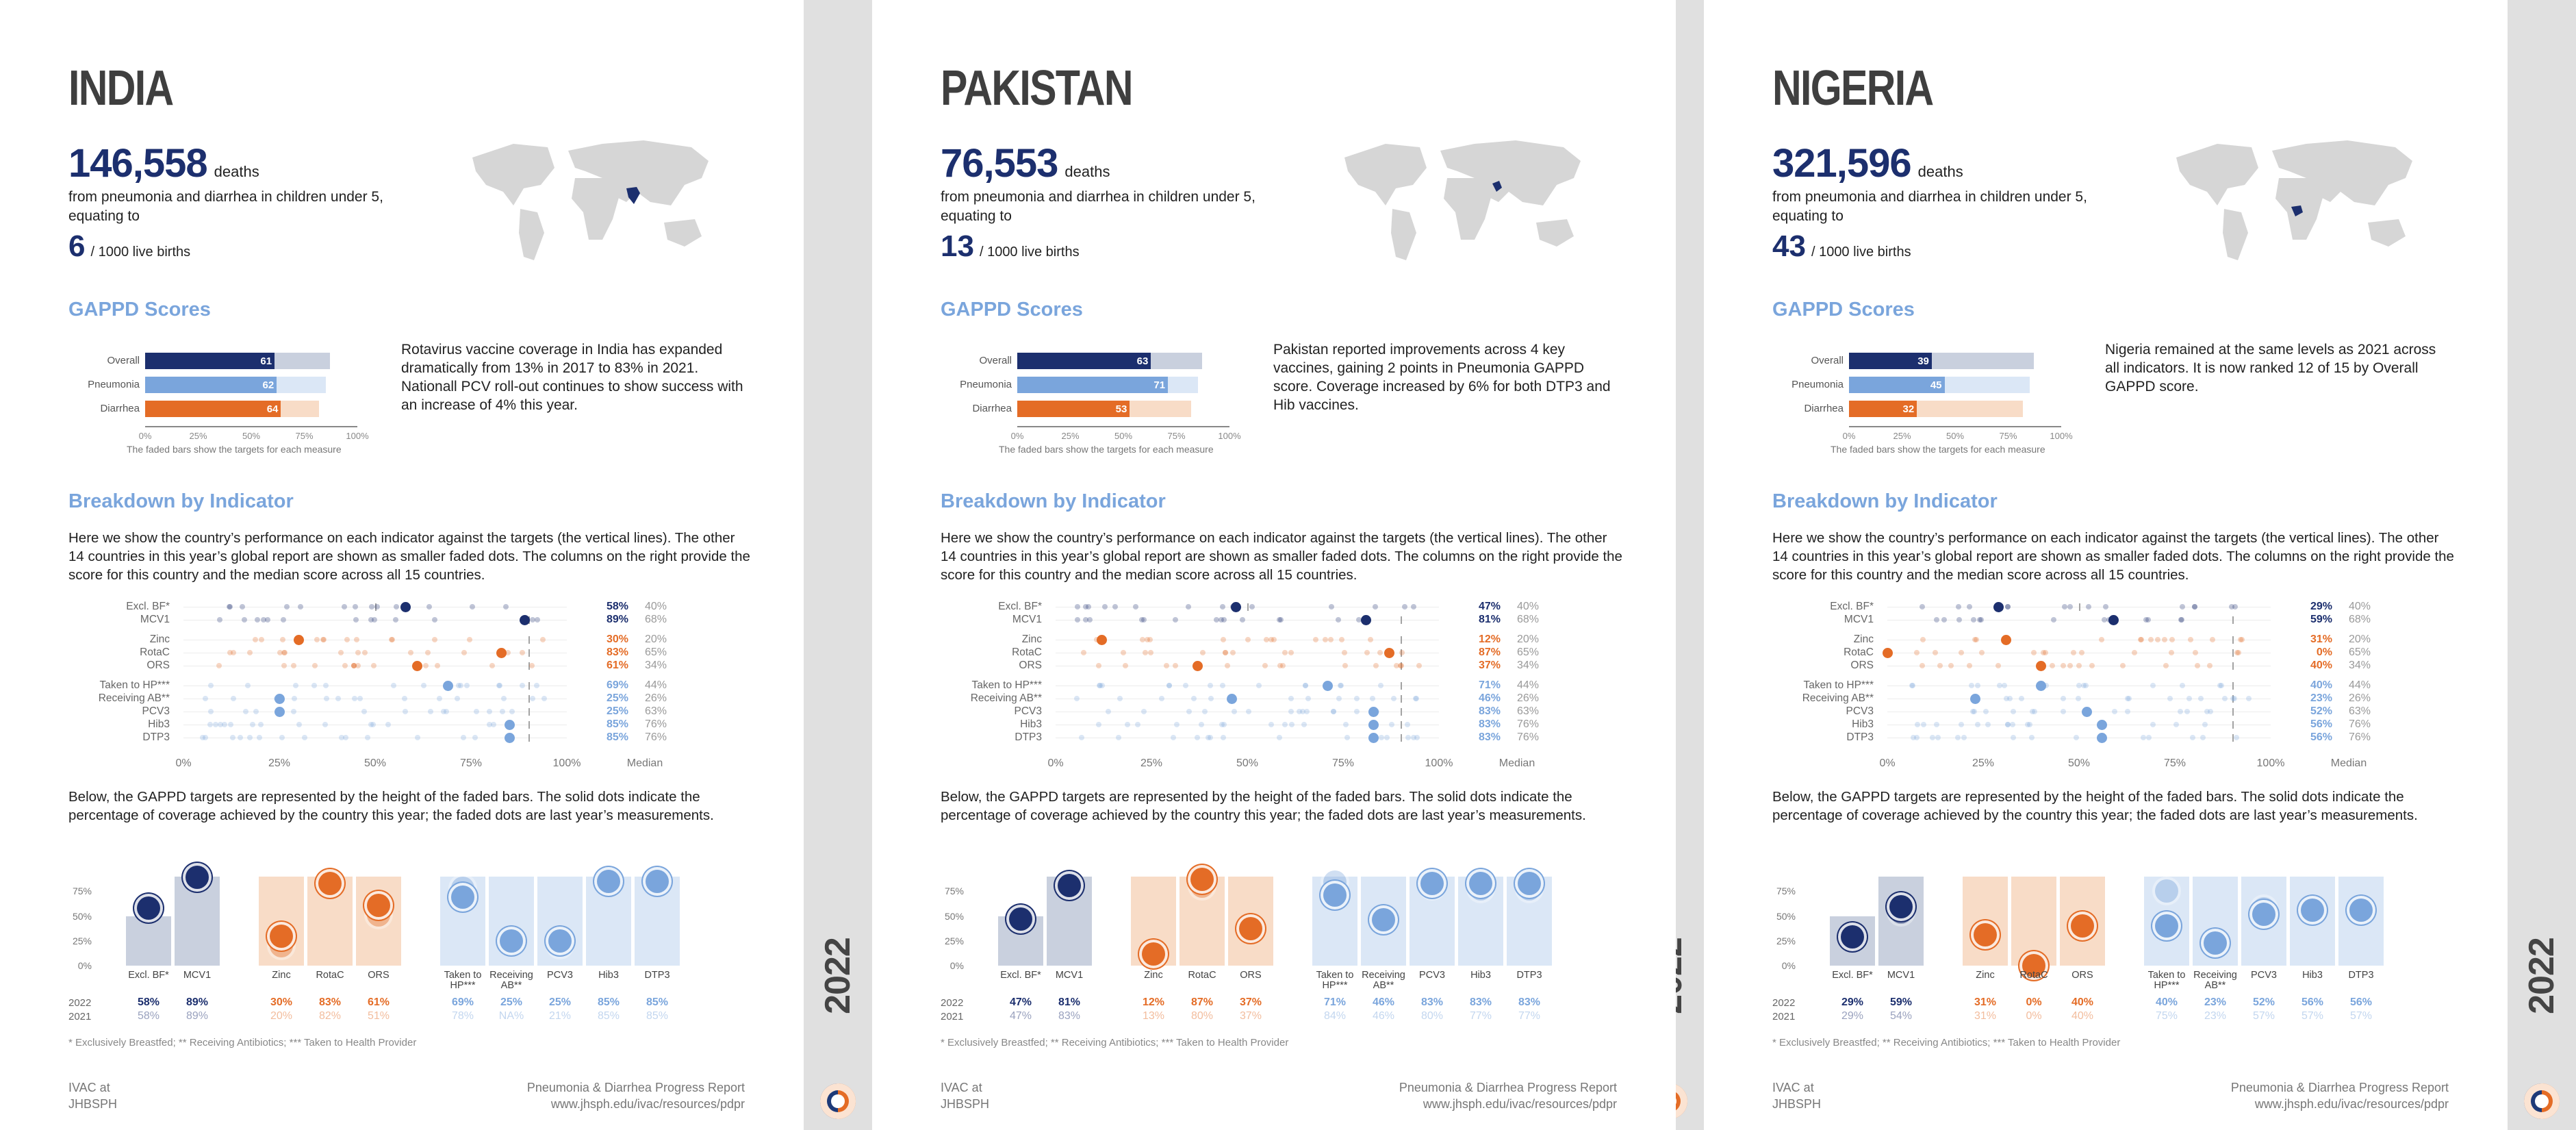  Describe the element at coordinates (962, 1087) in the screenshot. I see `footer-org-line1: IVAC at` at that location.